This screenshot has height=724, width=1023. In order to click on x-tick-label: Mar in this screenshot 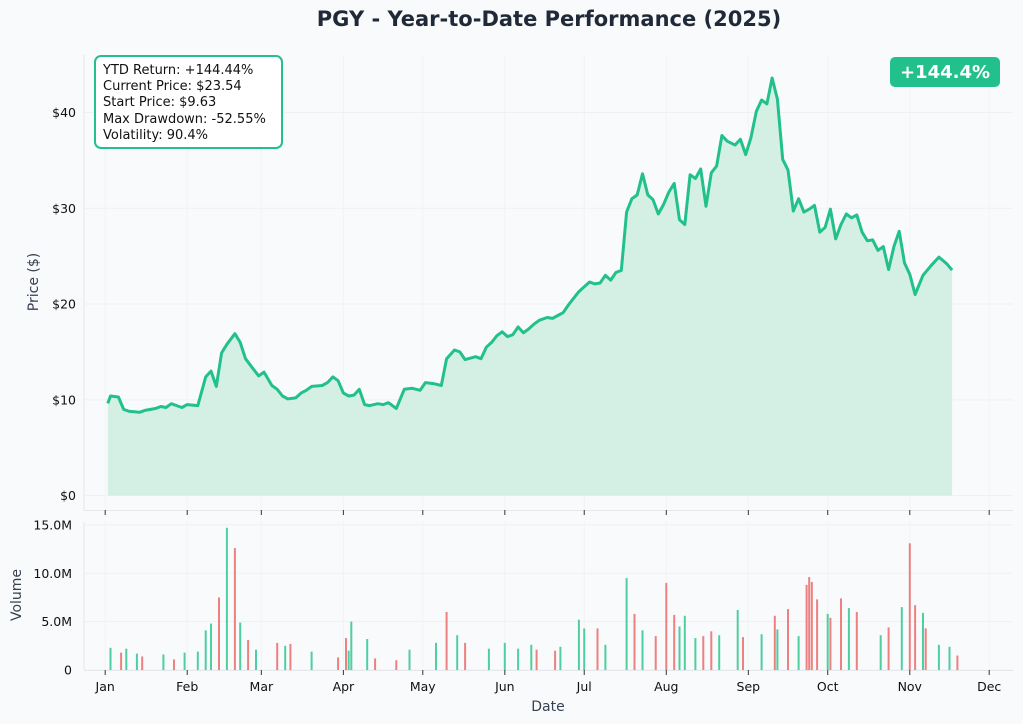, I will do `click(262, 686)`.